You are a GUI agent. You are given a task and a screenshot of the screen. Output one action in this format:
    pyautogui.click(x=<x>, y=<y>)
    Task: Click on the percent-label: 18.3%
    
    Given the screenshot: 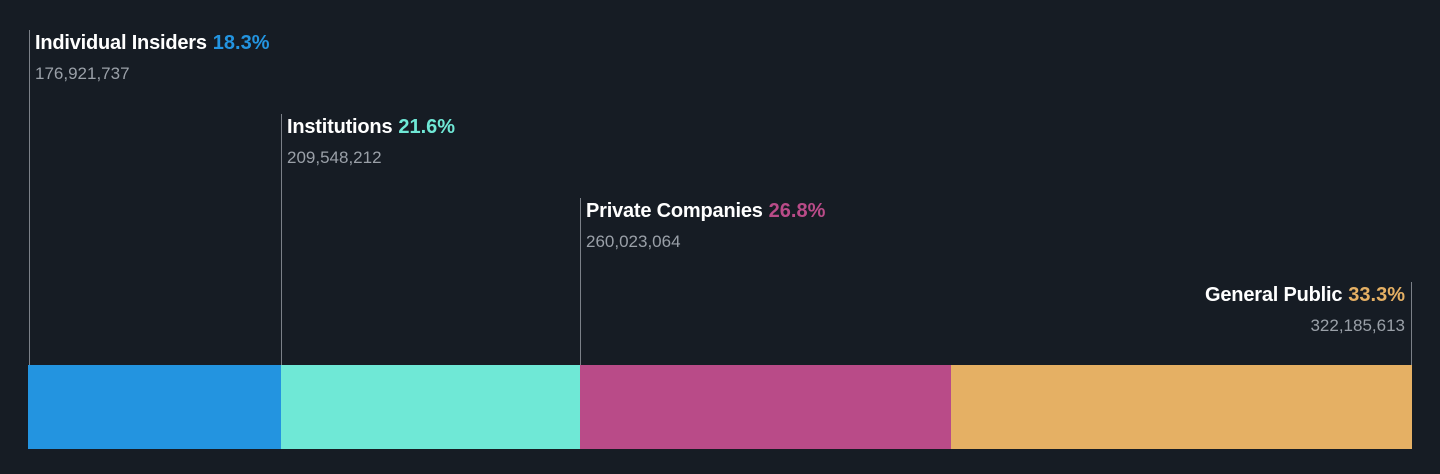 What is the action you would take?
    pyautogui.click(x=241, y=43)
    